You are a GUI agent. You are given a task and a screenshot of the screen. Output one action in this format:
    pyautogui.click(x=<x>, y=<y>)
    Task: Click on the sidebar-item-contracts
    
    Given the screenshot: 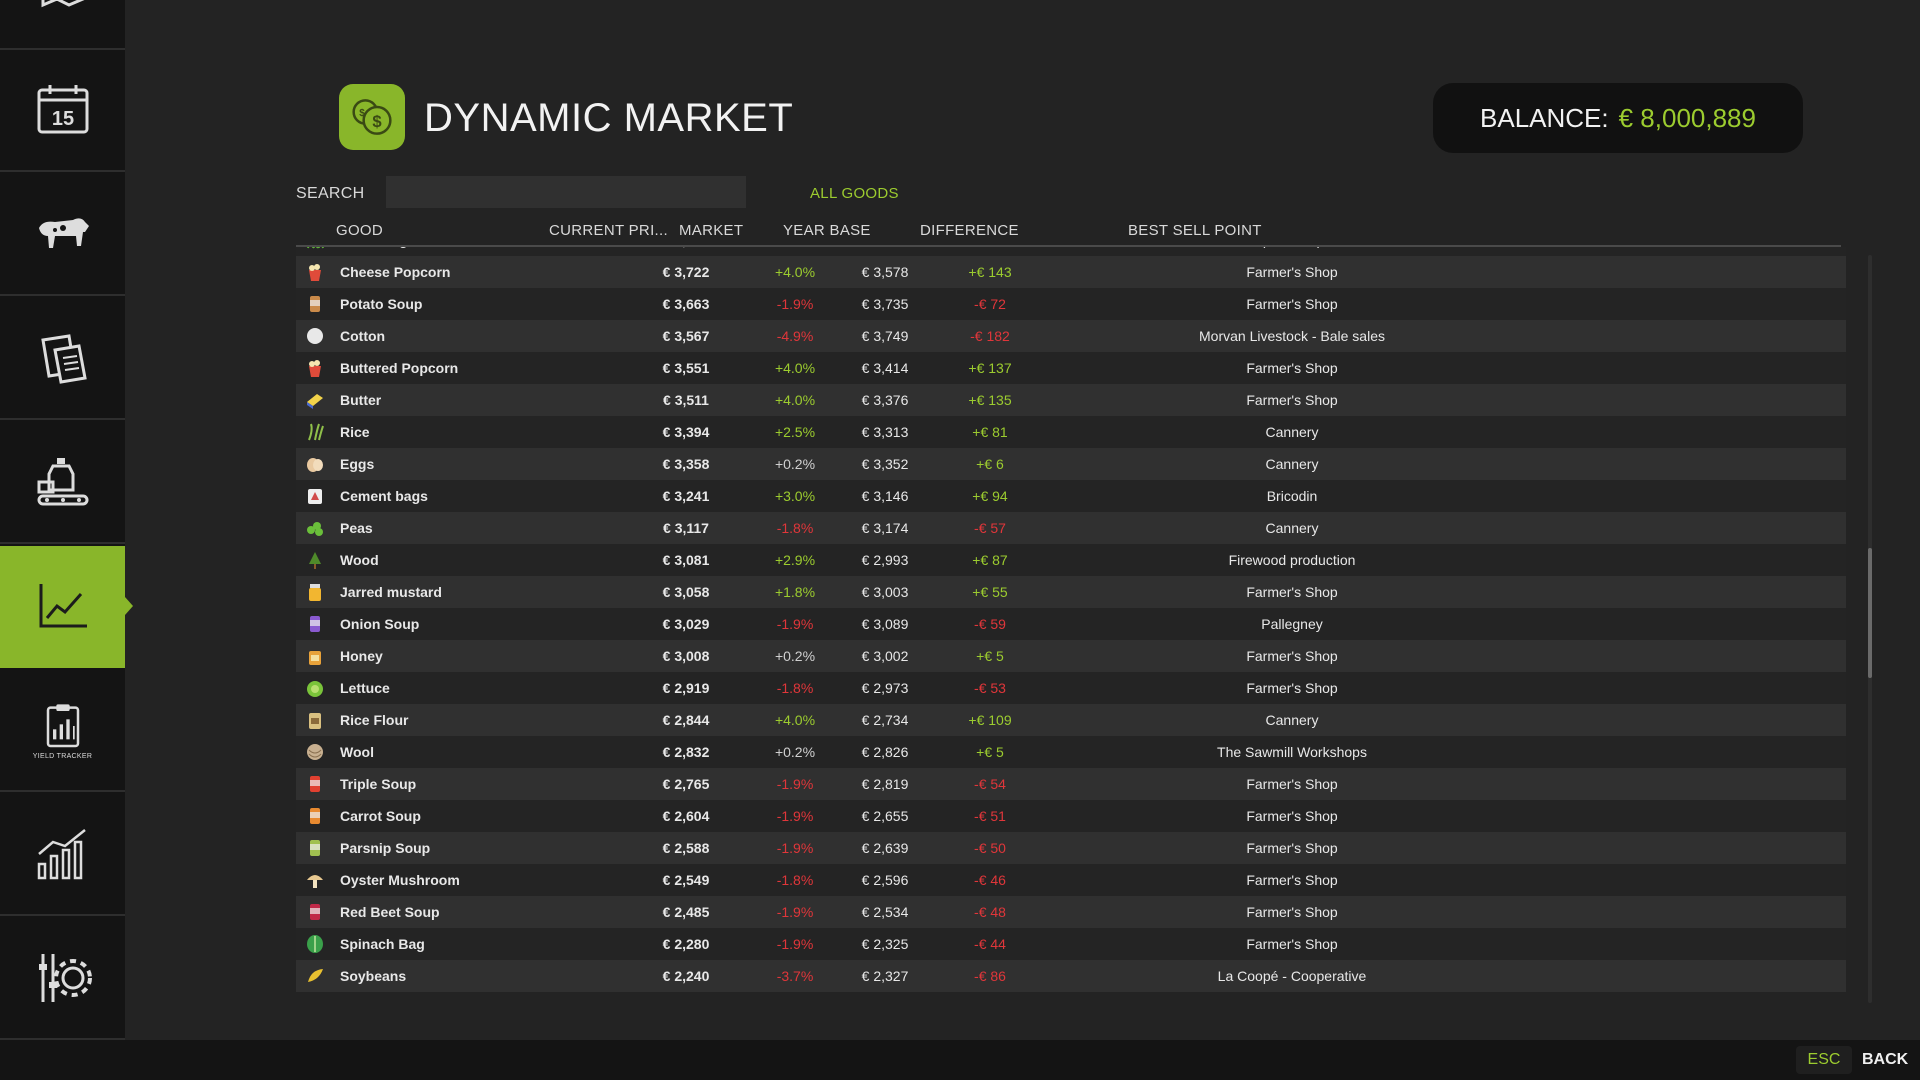 What is the action you would take?
    pyautogui.click(x=62, y=359)
    